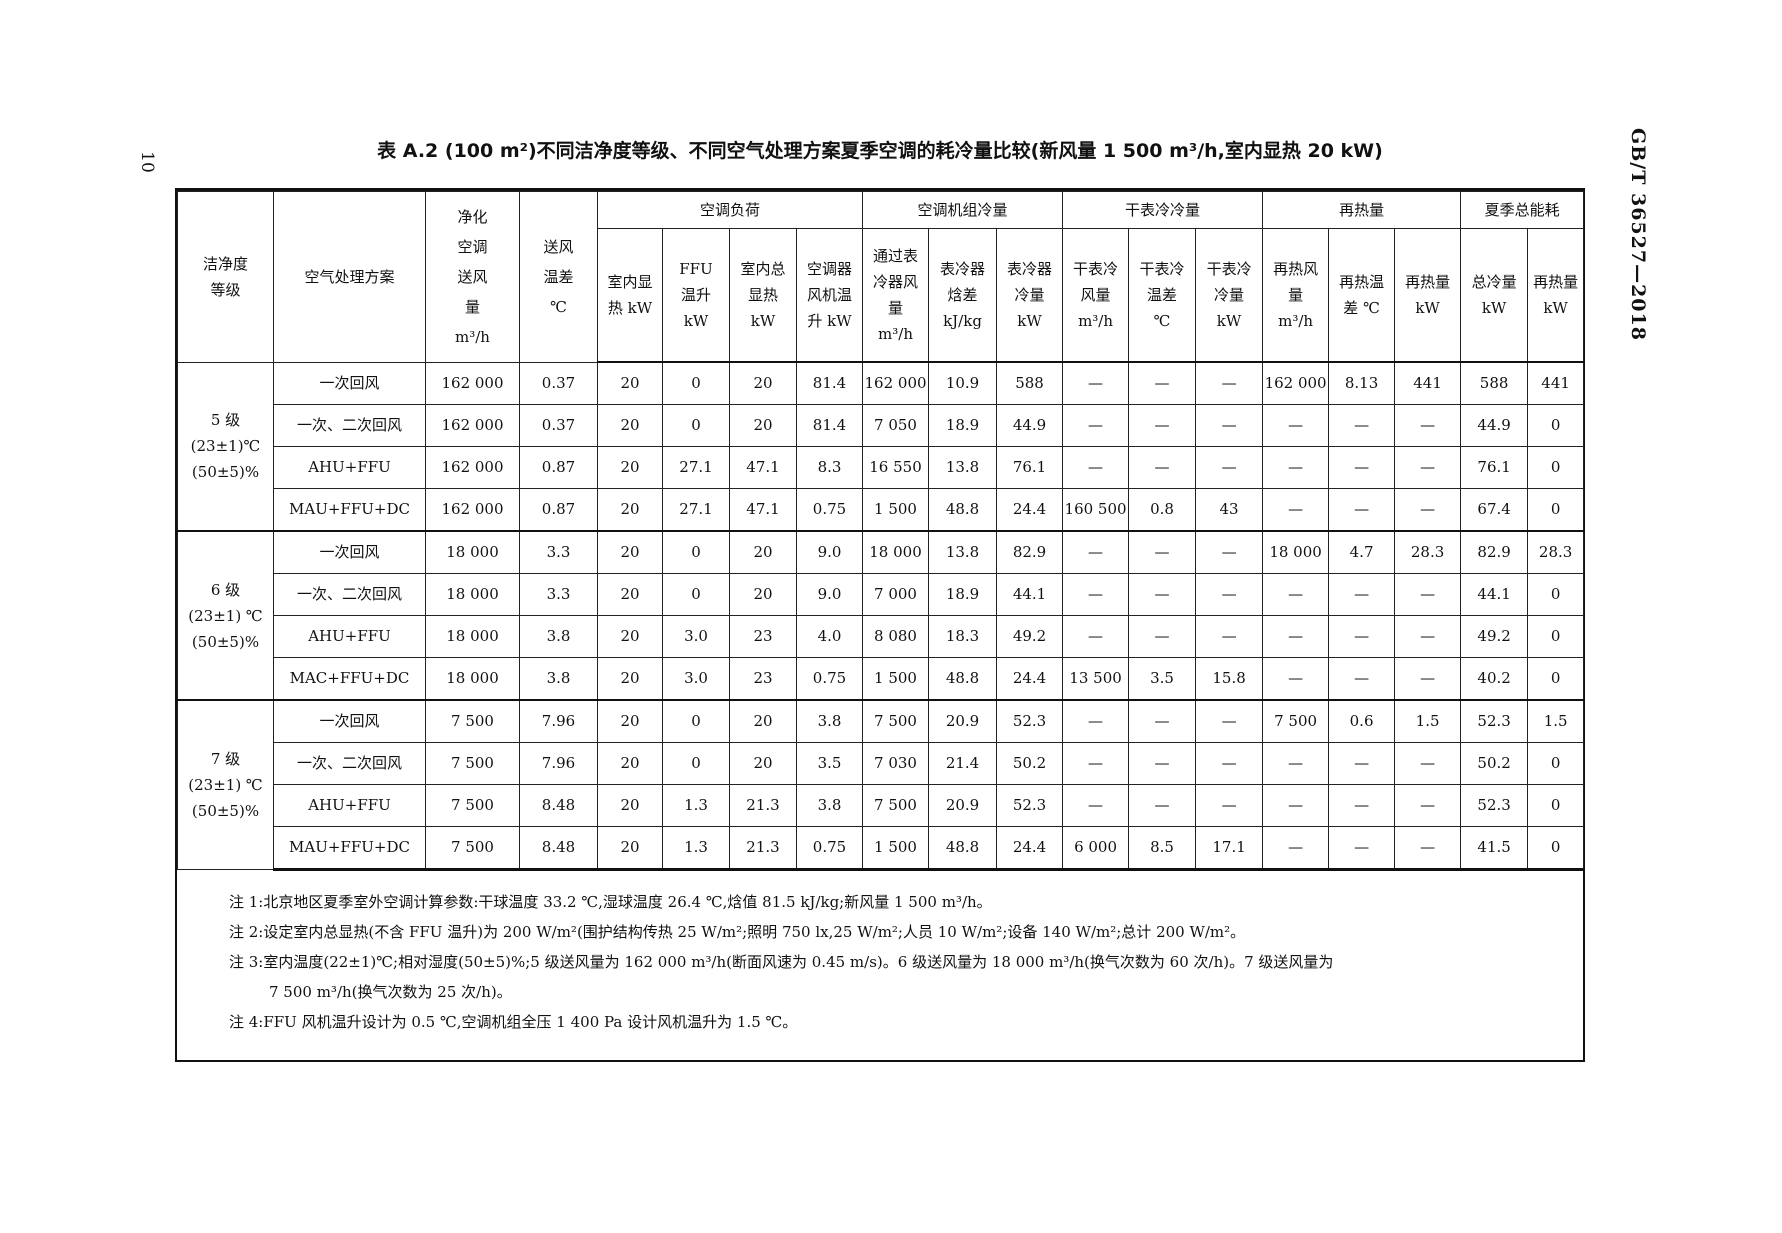 This screenshot has height=1233, width=1782. Describe the element at coordinates (829, 467) in the screenshot. I see `value-cell: 8.3` at that location.